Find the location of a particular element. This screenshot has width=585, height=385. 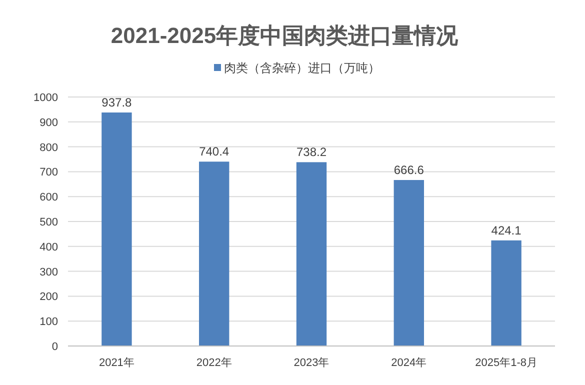

x-tick-label: 2024年 is located at coordinates (409, 363).